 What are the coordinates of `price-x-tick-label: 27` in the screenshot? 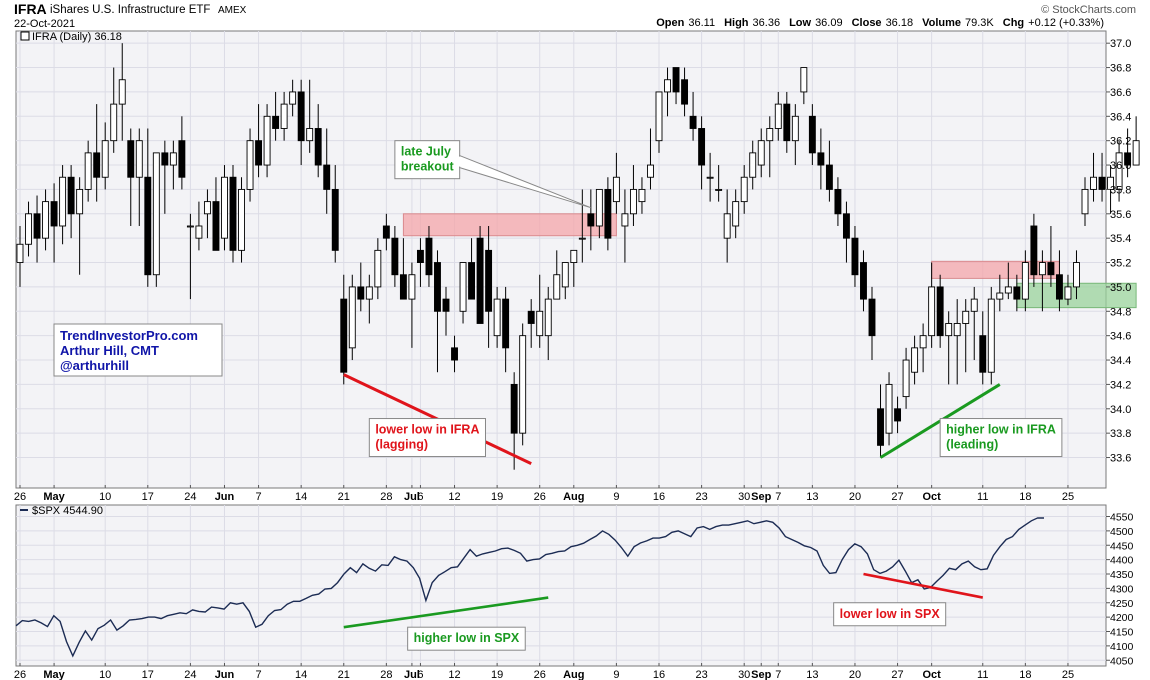 It's located at (897, 497).